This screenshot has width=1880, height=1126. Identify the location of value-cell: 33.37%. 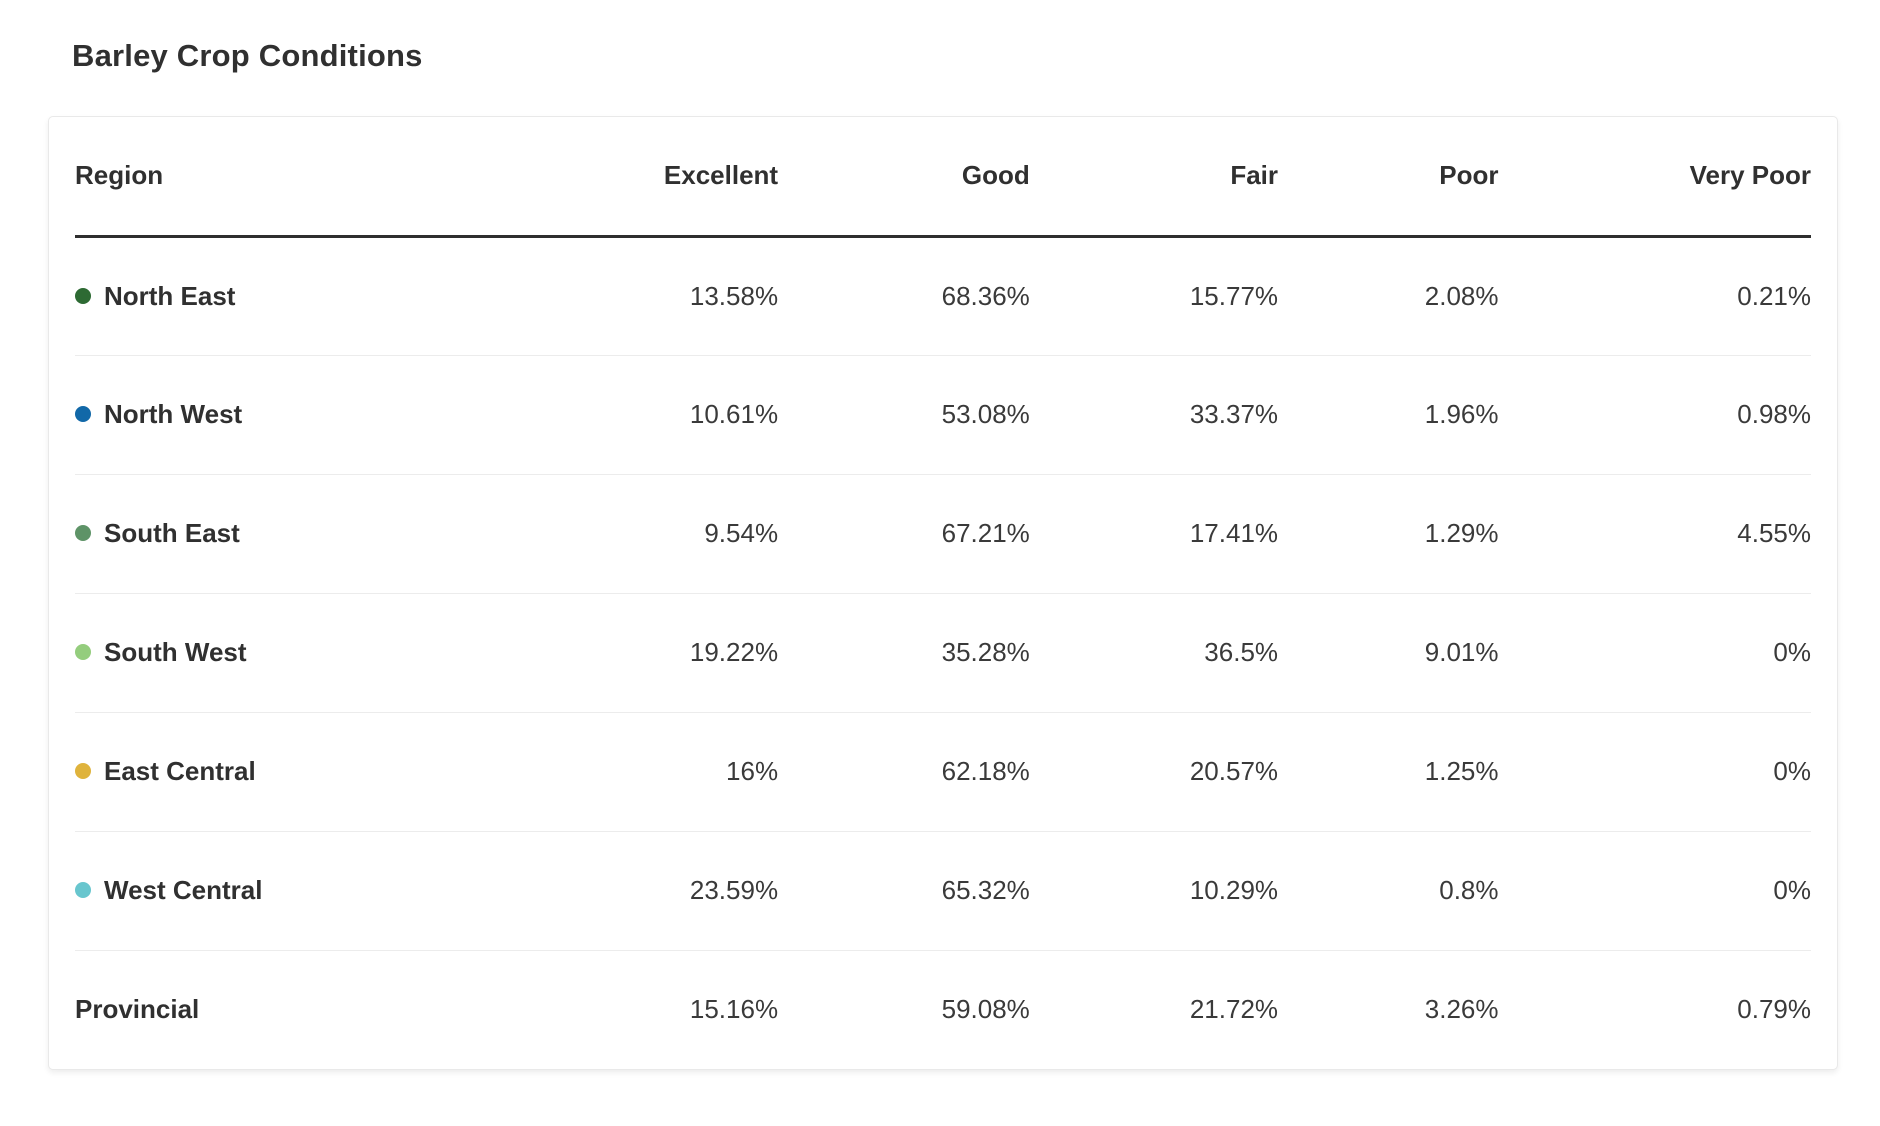
(1154, 414).